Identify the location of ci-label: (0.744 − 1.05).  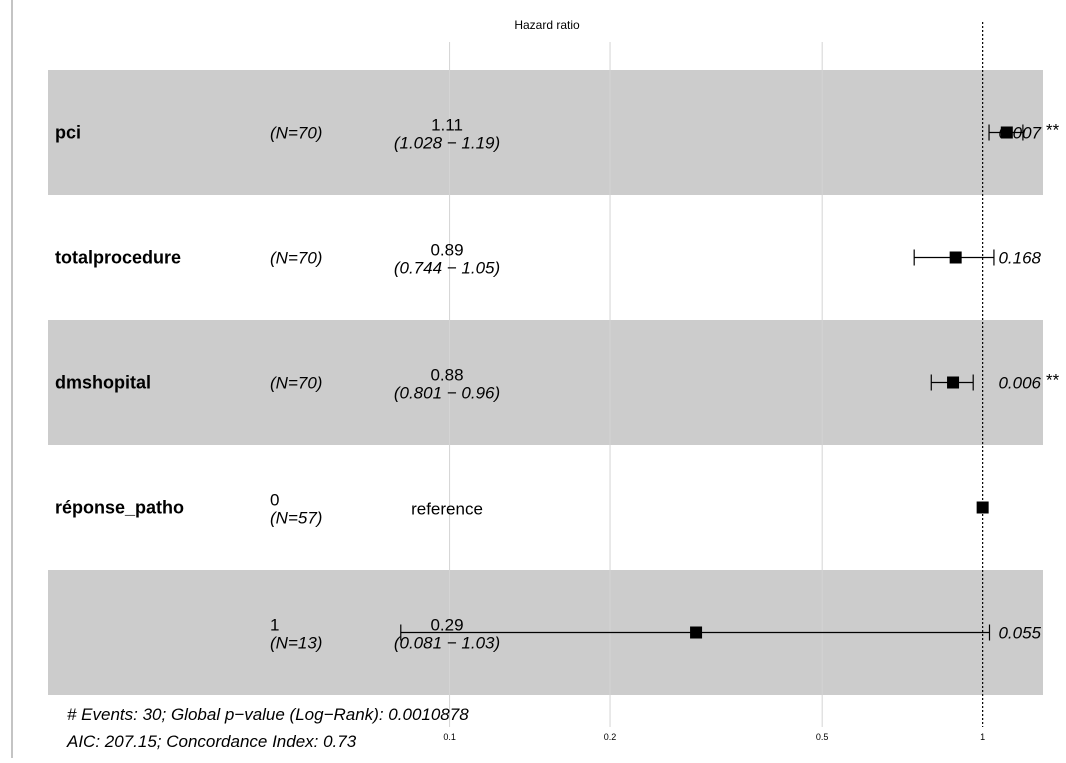
(447, 268).